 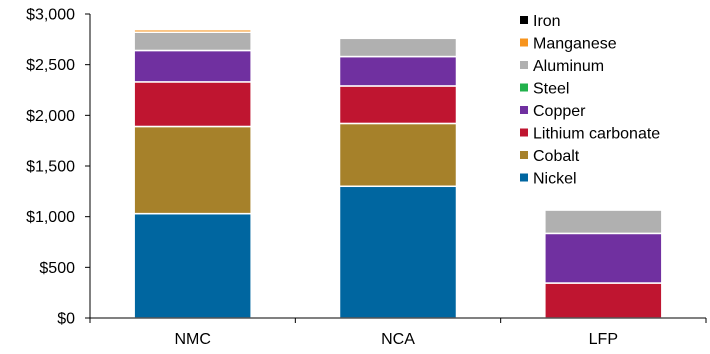 What do you see at coordinates (192, 66) in the screenshot?
I see `bar-segment-nmc-copper` at bounding box center [192, 66].